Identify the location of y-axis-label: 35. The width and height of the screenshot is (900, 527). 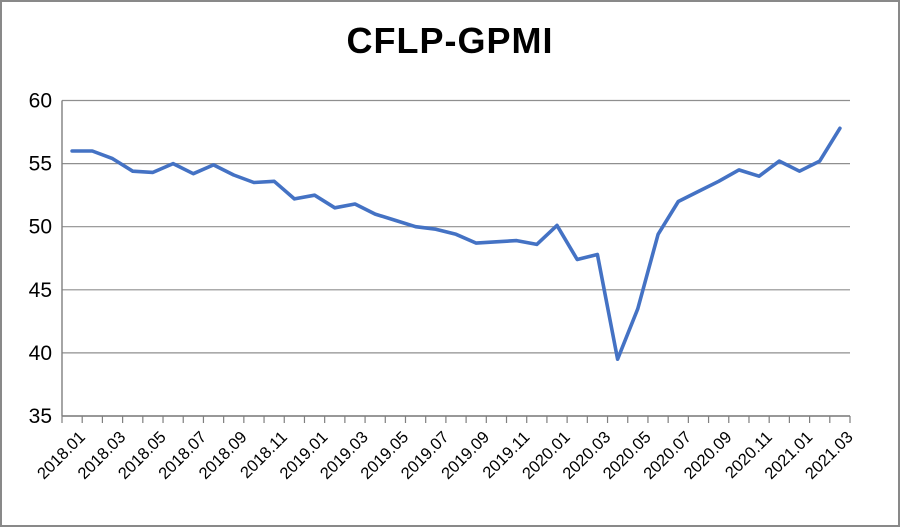
(40, 416).